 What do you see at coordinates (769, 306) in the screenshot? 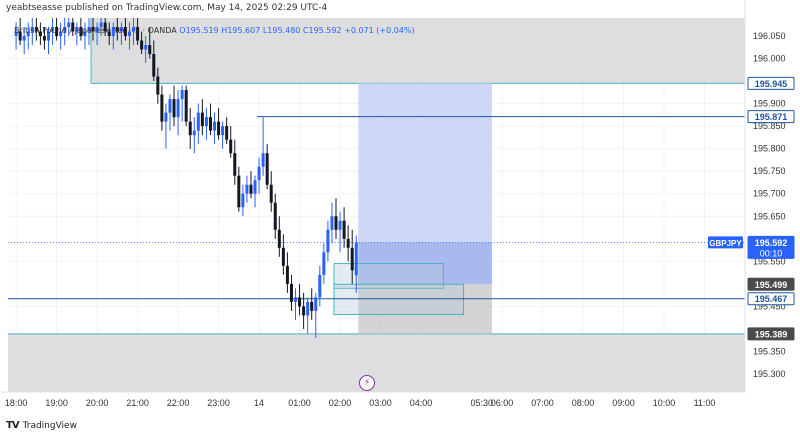
I see `y-tick-label: 195.450` at bounding box center [769, 306].